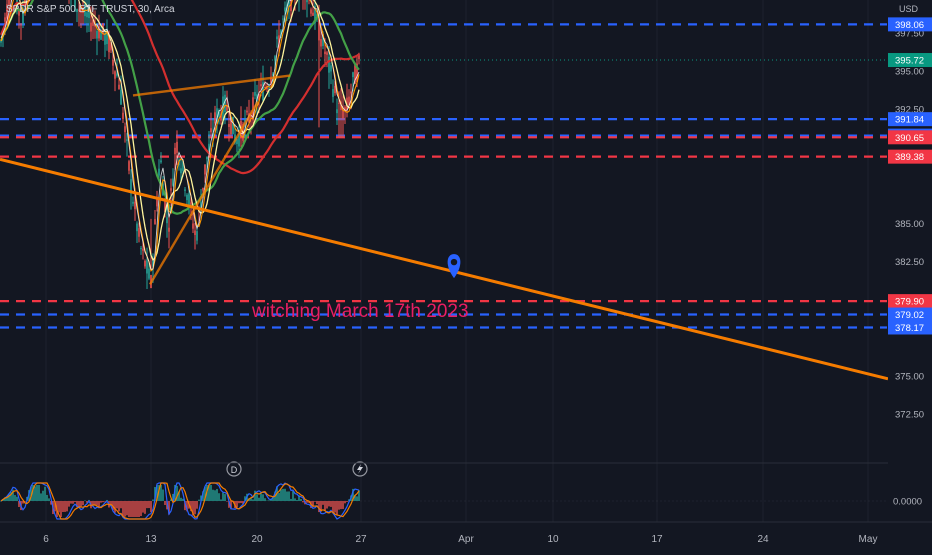  I want to click on x-tick-label: 17, so click(657, 539).